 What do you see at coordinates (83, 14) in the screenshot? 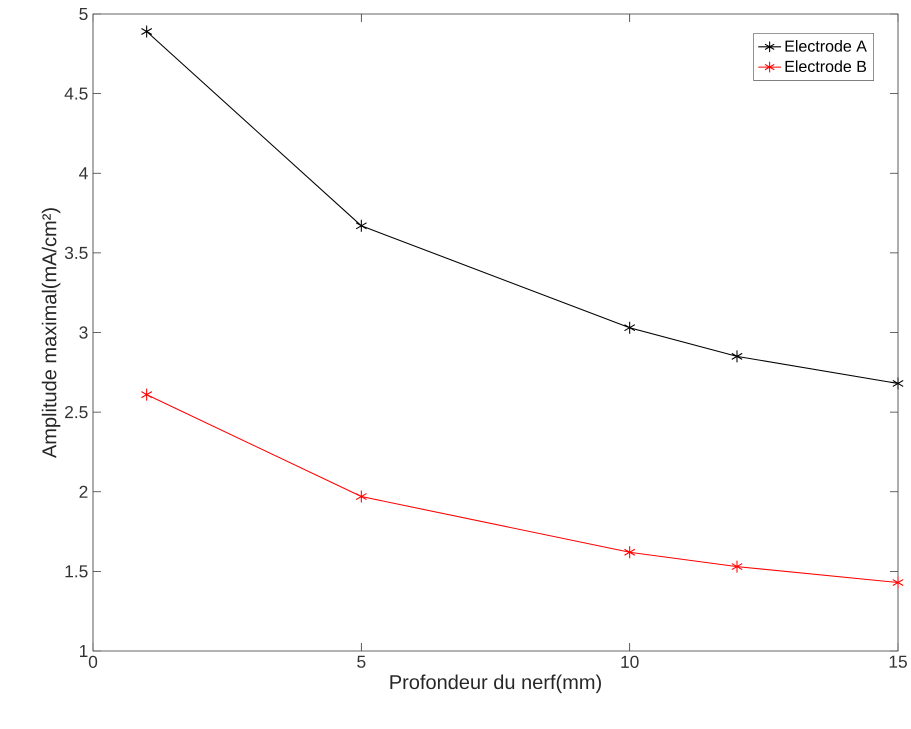
I see `y-tick-label: 5` at bounding box center [83, 14].